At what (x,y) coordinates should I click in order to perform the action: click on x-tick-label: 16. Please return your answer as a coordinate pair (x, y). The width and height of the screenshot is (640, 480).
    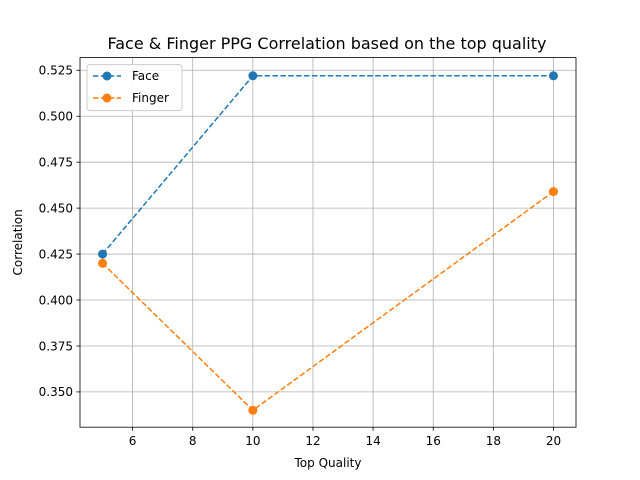
    Looking at the image, I should click on (433, 441).